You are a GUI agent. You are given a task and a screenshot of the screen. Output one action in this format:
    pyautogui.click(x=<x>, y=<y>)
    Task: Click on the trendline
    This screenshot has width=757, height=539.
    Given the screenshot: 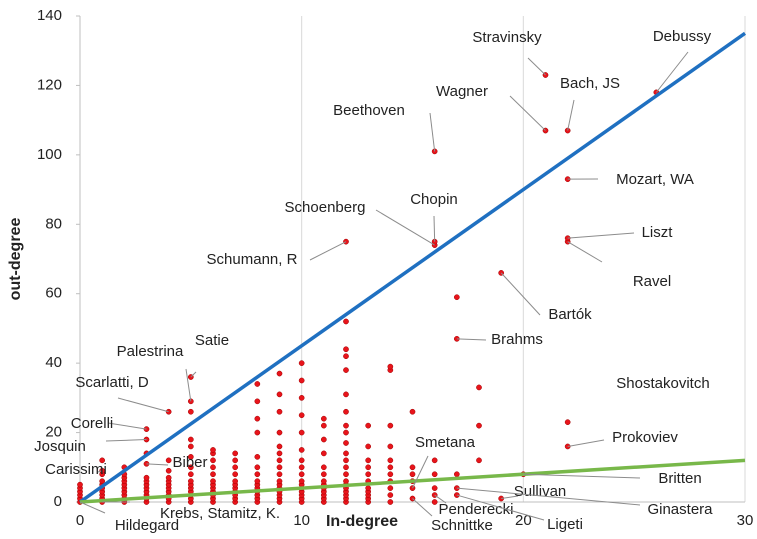 What is the action you would take?
    pyautogui.click(x=412, y=481)
    